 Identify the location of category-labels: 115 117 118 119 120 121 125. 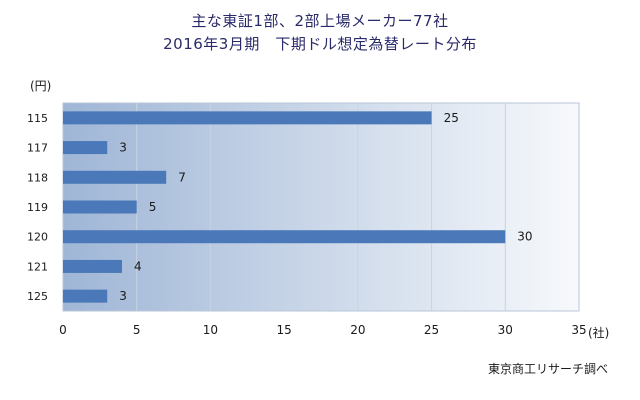
(37, 207).